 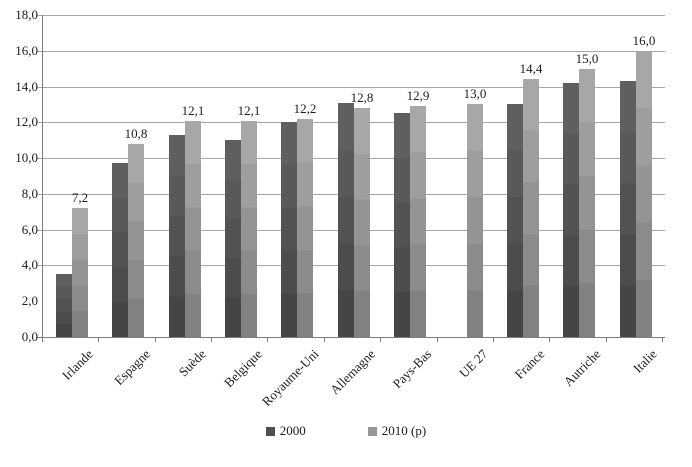 I want to click on x-axis-category-label: Allemagne, so click(x=352, y=372).